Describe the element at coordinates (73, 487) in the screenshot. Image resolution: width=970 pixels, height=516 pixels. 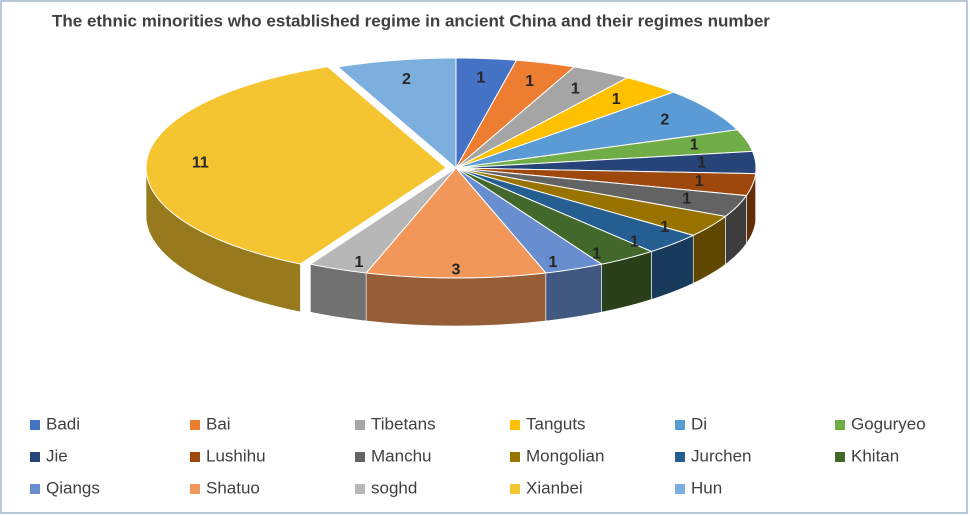
I see `legend-label: Qiangs` at that location.